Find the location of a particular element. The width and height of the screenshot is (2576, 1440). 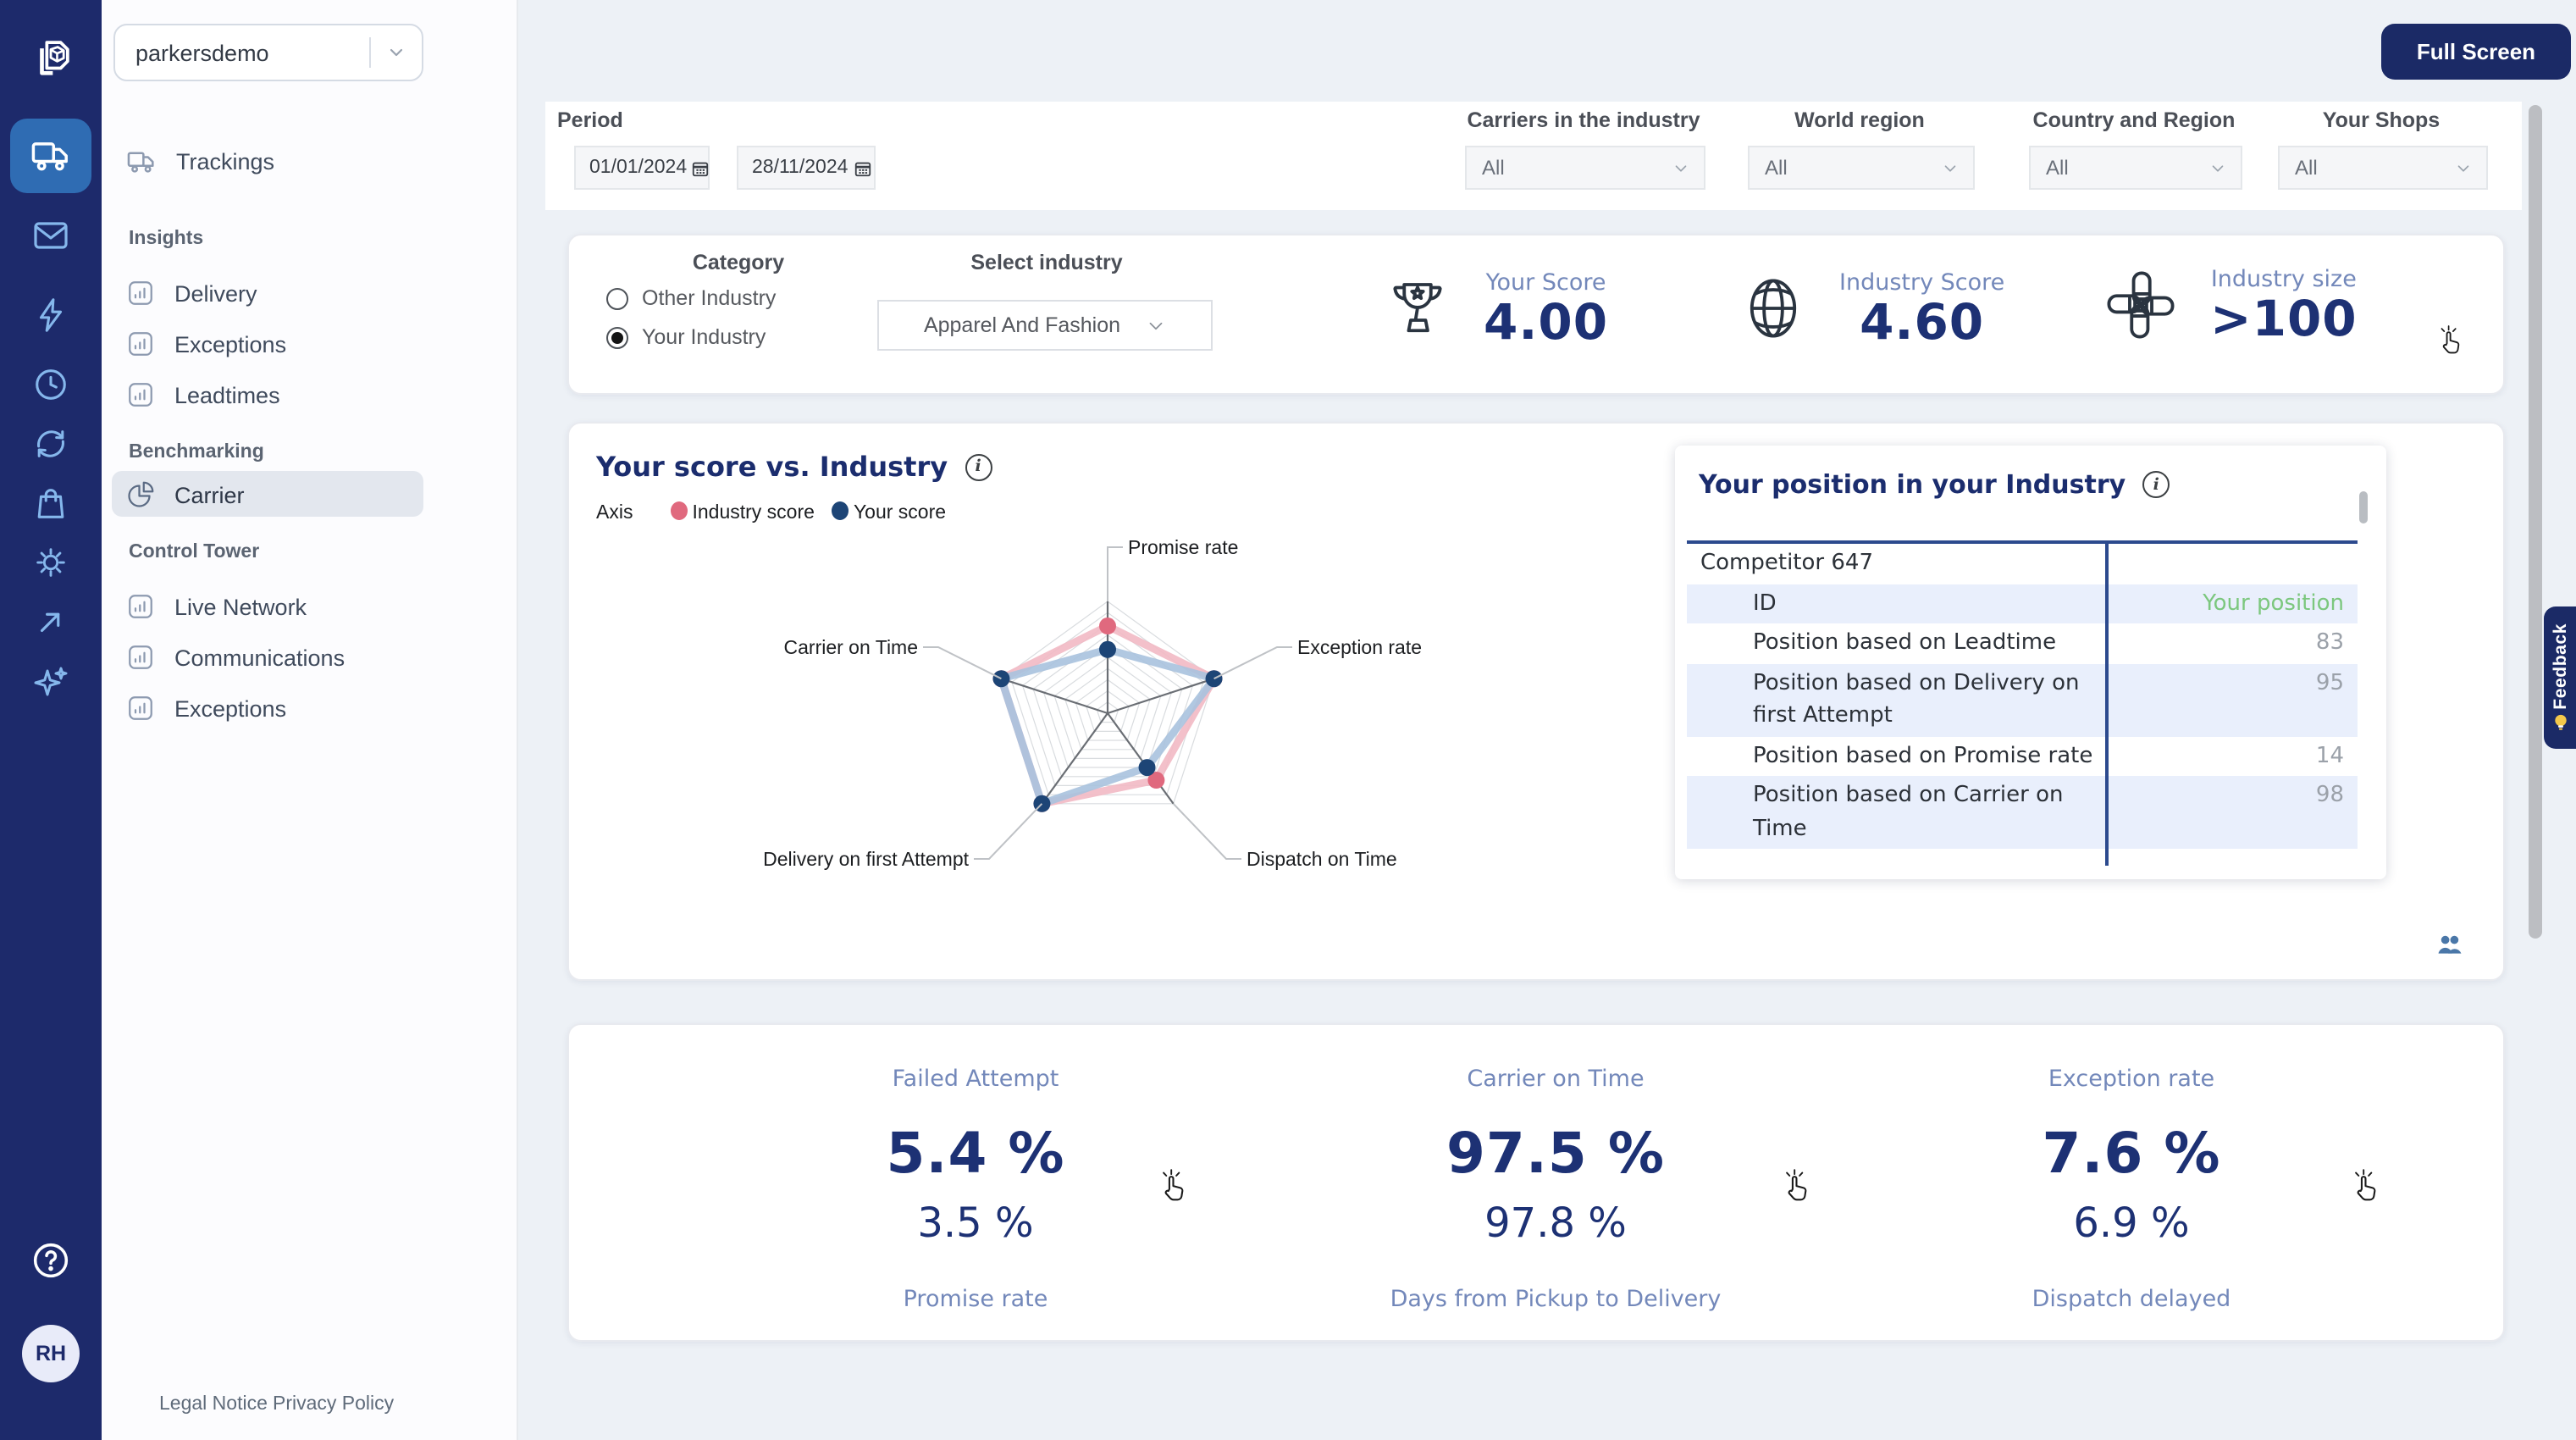

user-avatar: RH is located at coordinates (51, 1353).